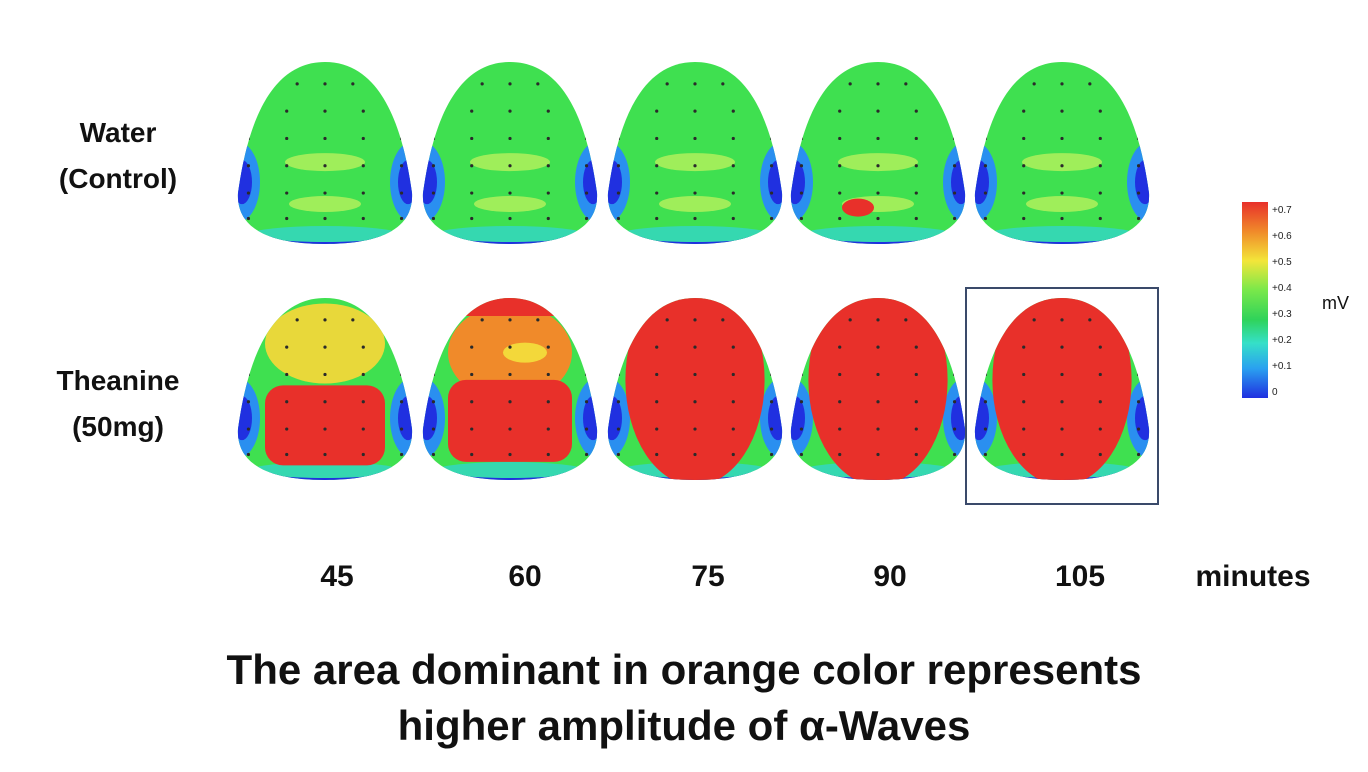  Describe the element at coordinates (1062, 203) in the screenshot. I see `map-band` at that location.